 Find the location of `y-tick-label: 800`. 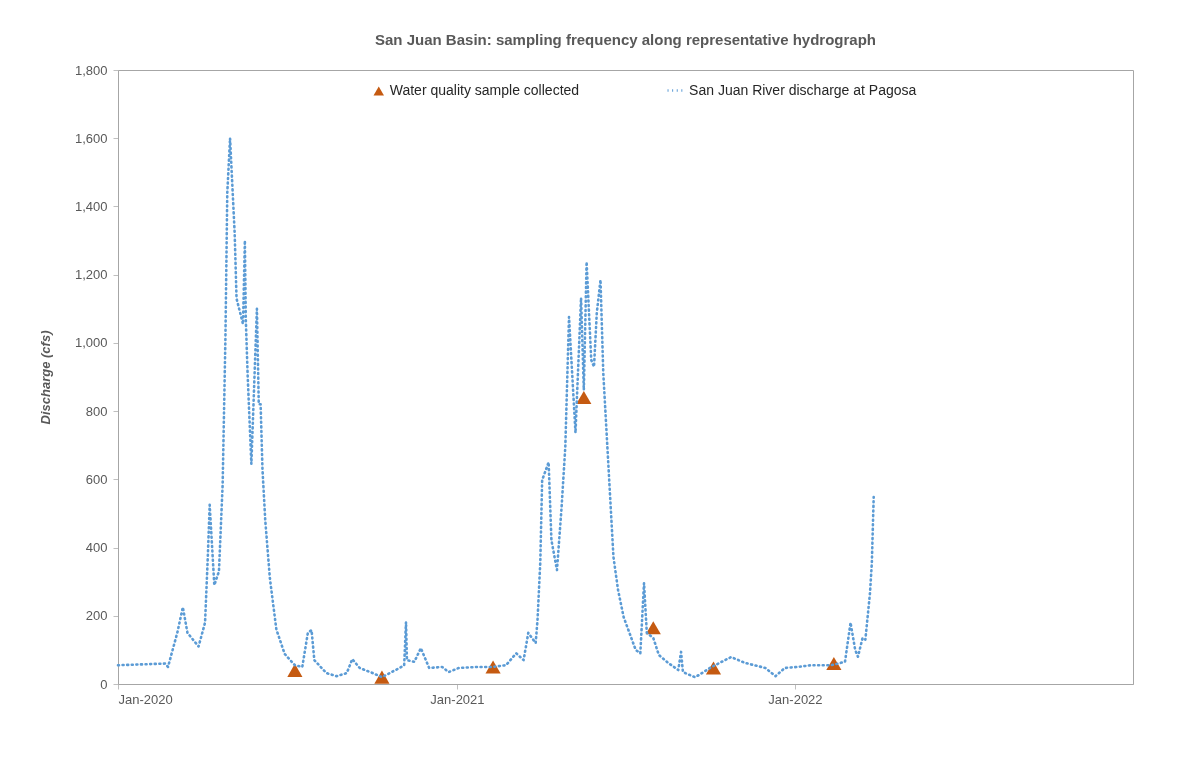

y-tick-label: 800 is located at coordinates (96, 411).